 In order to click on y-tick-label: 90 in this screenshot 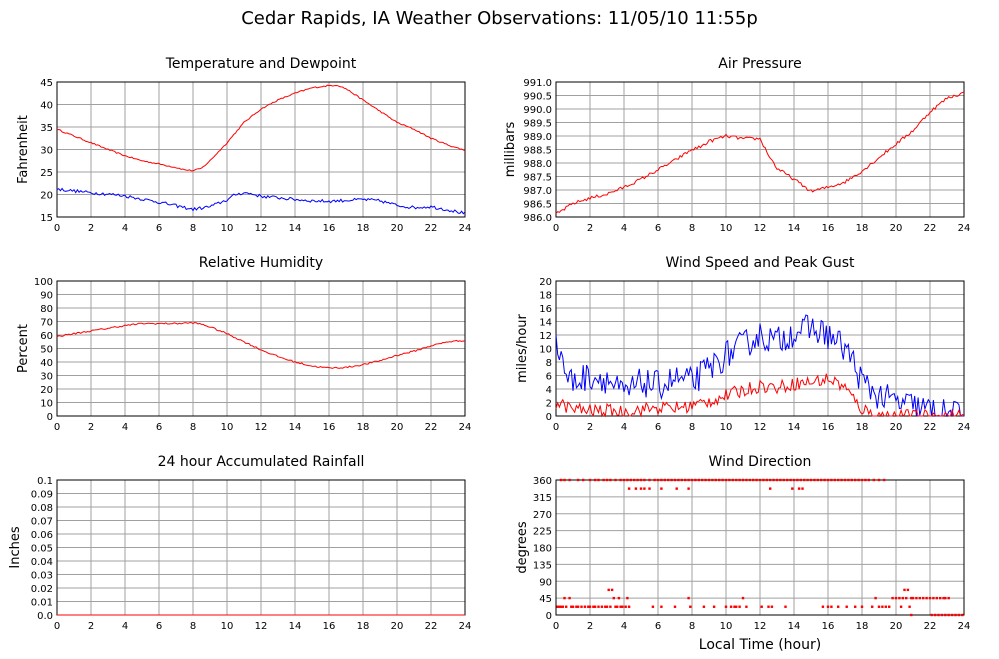, I will do `click(545, 582)`.